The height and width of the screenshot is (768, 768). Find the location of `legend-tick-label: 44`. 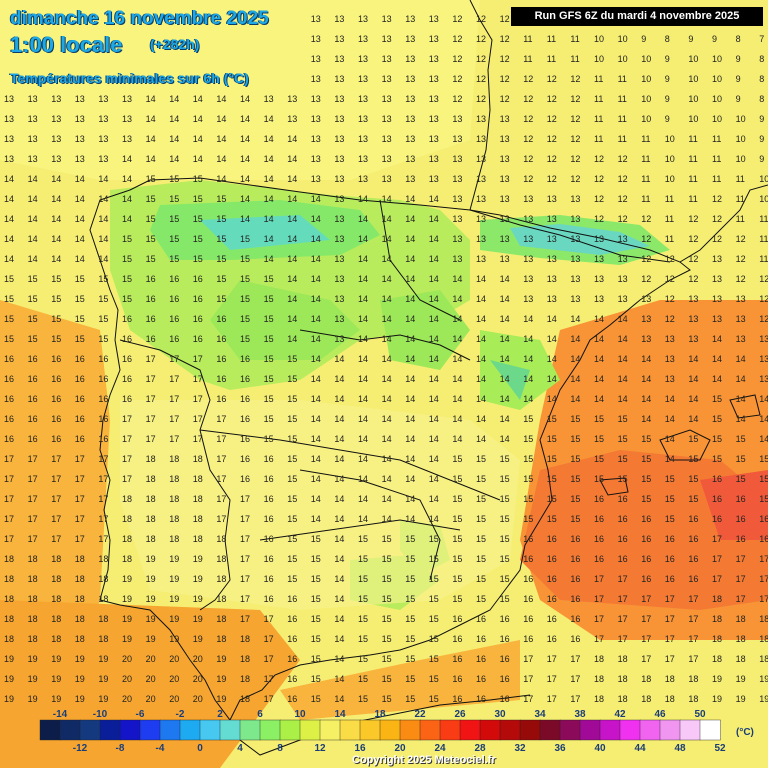

legend-tick-label: 44 is located at coordinates (640, 748).